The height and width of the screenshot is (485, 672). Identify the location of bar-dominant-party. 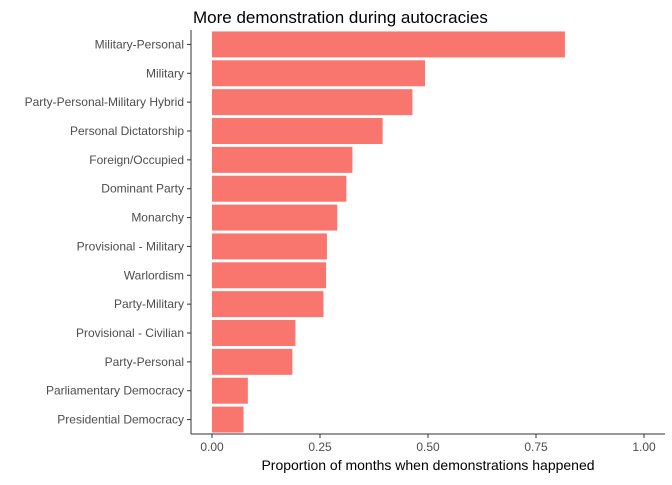
(279, 188).